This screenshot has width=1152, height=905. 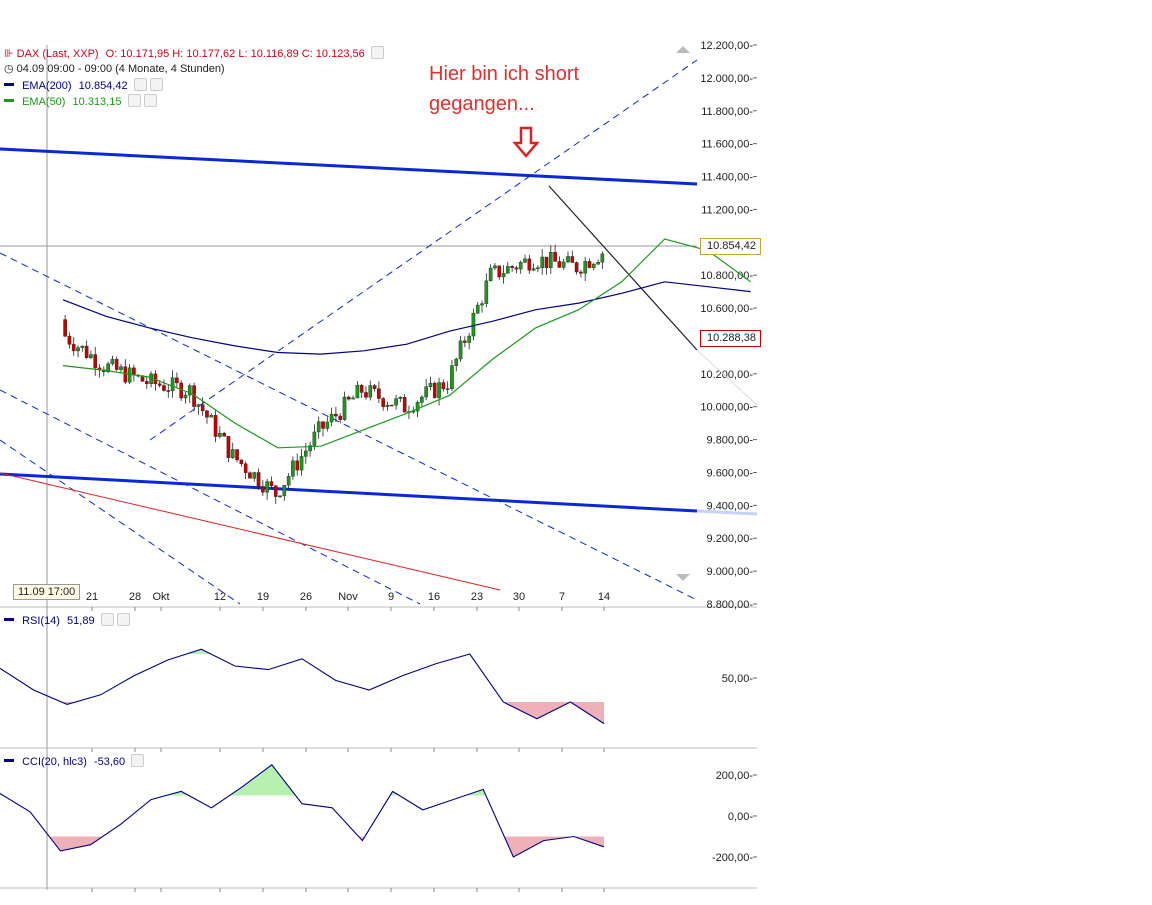 I want to click on ema200-value: 10.854,42, so click(x=103, y=86).